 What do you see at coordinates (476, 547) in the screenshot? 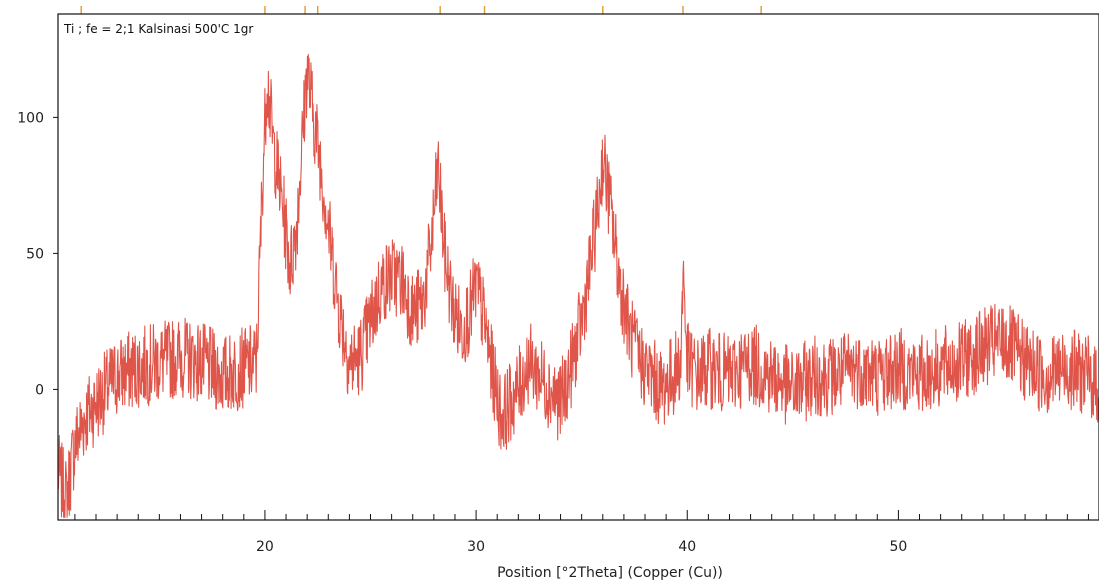
I see `x-tick-label: 30` at bounding box center [476, 547].